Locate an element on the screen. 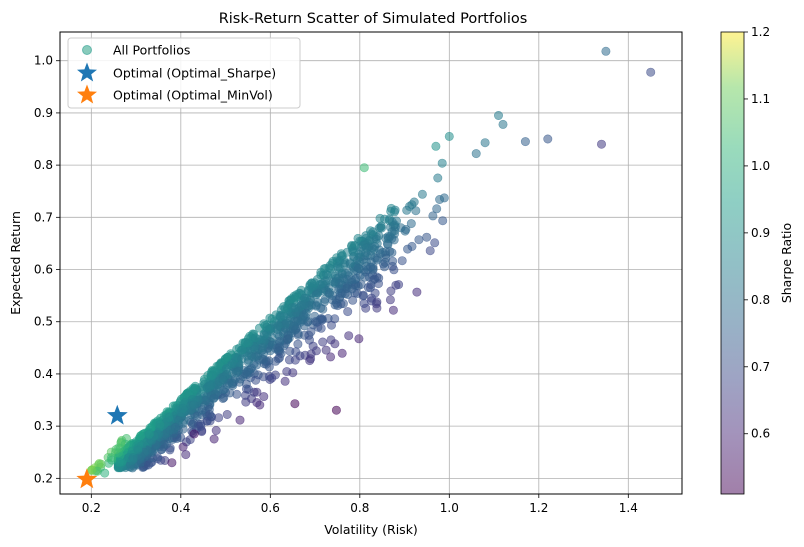 This screenshot has width=804, height=547. legend-frame is located at coordinates (184, 73).